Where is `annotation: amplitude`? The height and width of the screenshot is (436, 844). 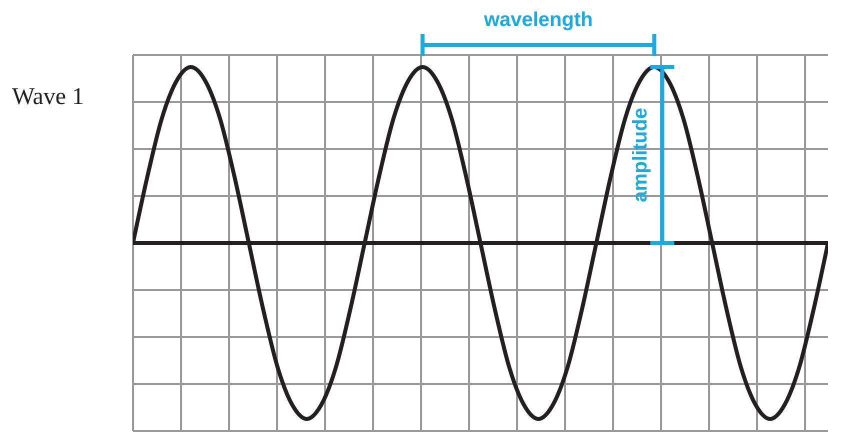
annotation: amplitude is located at coordinates (640, 155).